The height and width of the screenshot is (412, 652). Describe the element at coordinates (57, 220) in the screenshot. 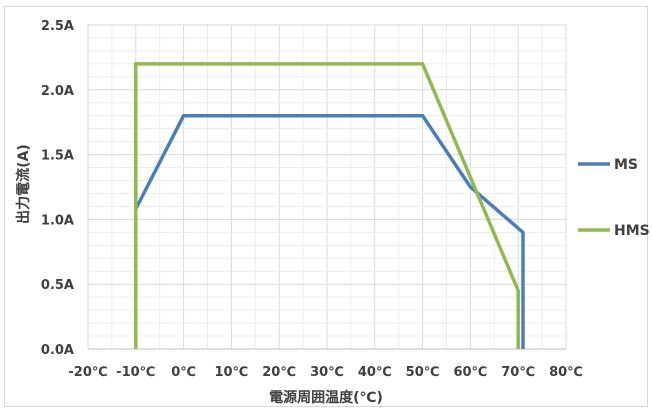

I see `y-tick-label: 1.0A` at that location.